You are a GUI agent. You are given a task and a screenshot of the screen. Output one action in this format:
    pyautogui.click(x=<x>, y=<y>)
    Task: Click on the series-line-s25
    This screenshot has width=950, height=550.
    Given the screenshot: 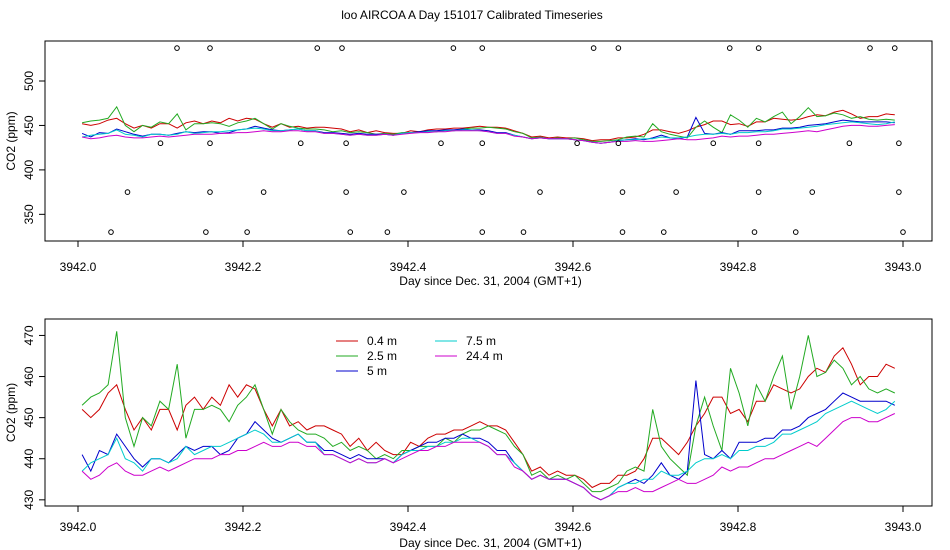 What is the action you would take?
    pyautogui.click(x=488, y=123)
    